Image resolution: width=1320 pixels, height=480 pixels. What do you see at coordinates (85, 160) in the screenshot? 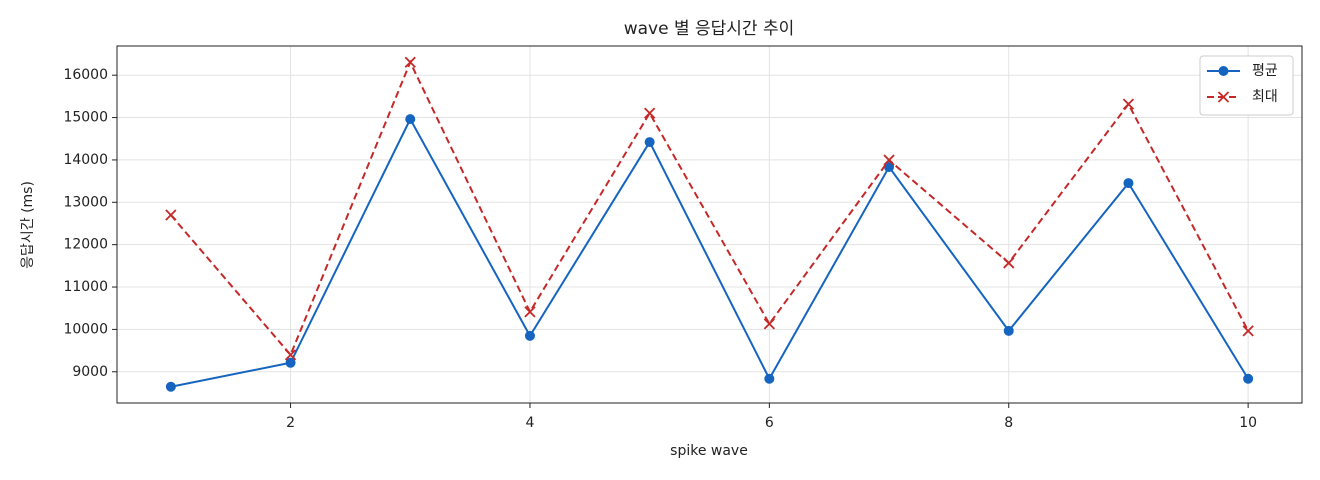
I see `y-tick-label: 14000` at bounding box center [85, 160].